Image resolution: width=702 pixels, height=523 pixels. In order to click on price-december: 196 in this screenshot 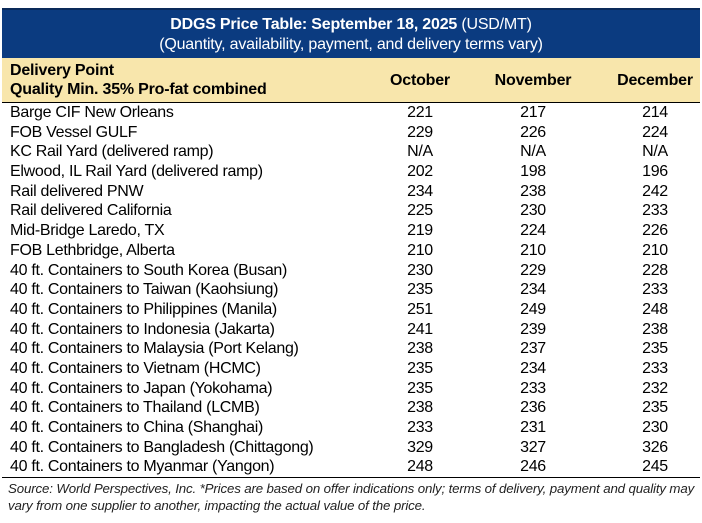, I will do `click(655, 172)`.